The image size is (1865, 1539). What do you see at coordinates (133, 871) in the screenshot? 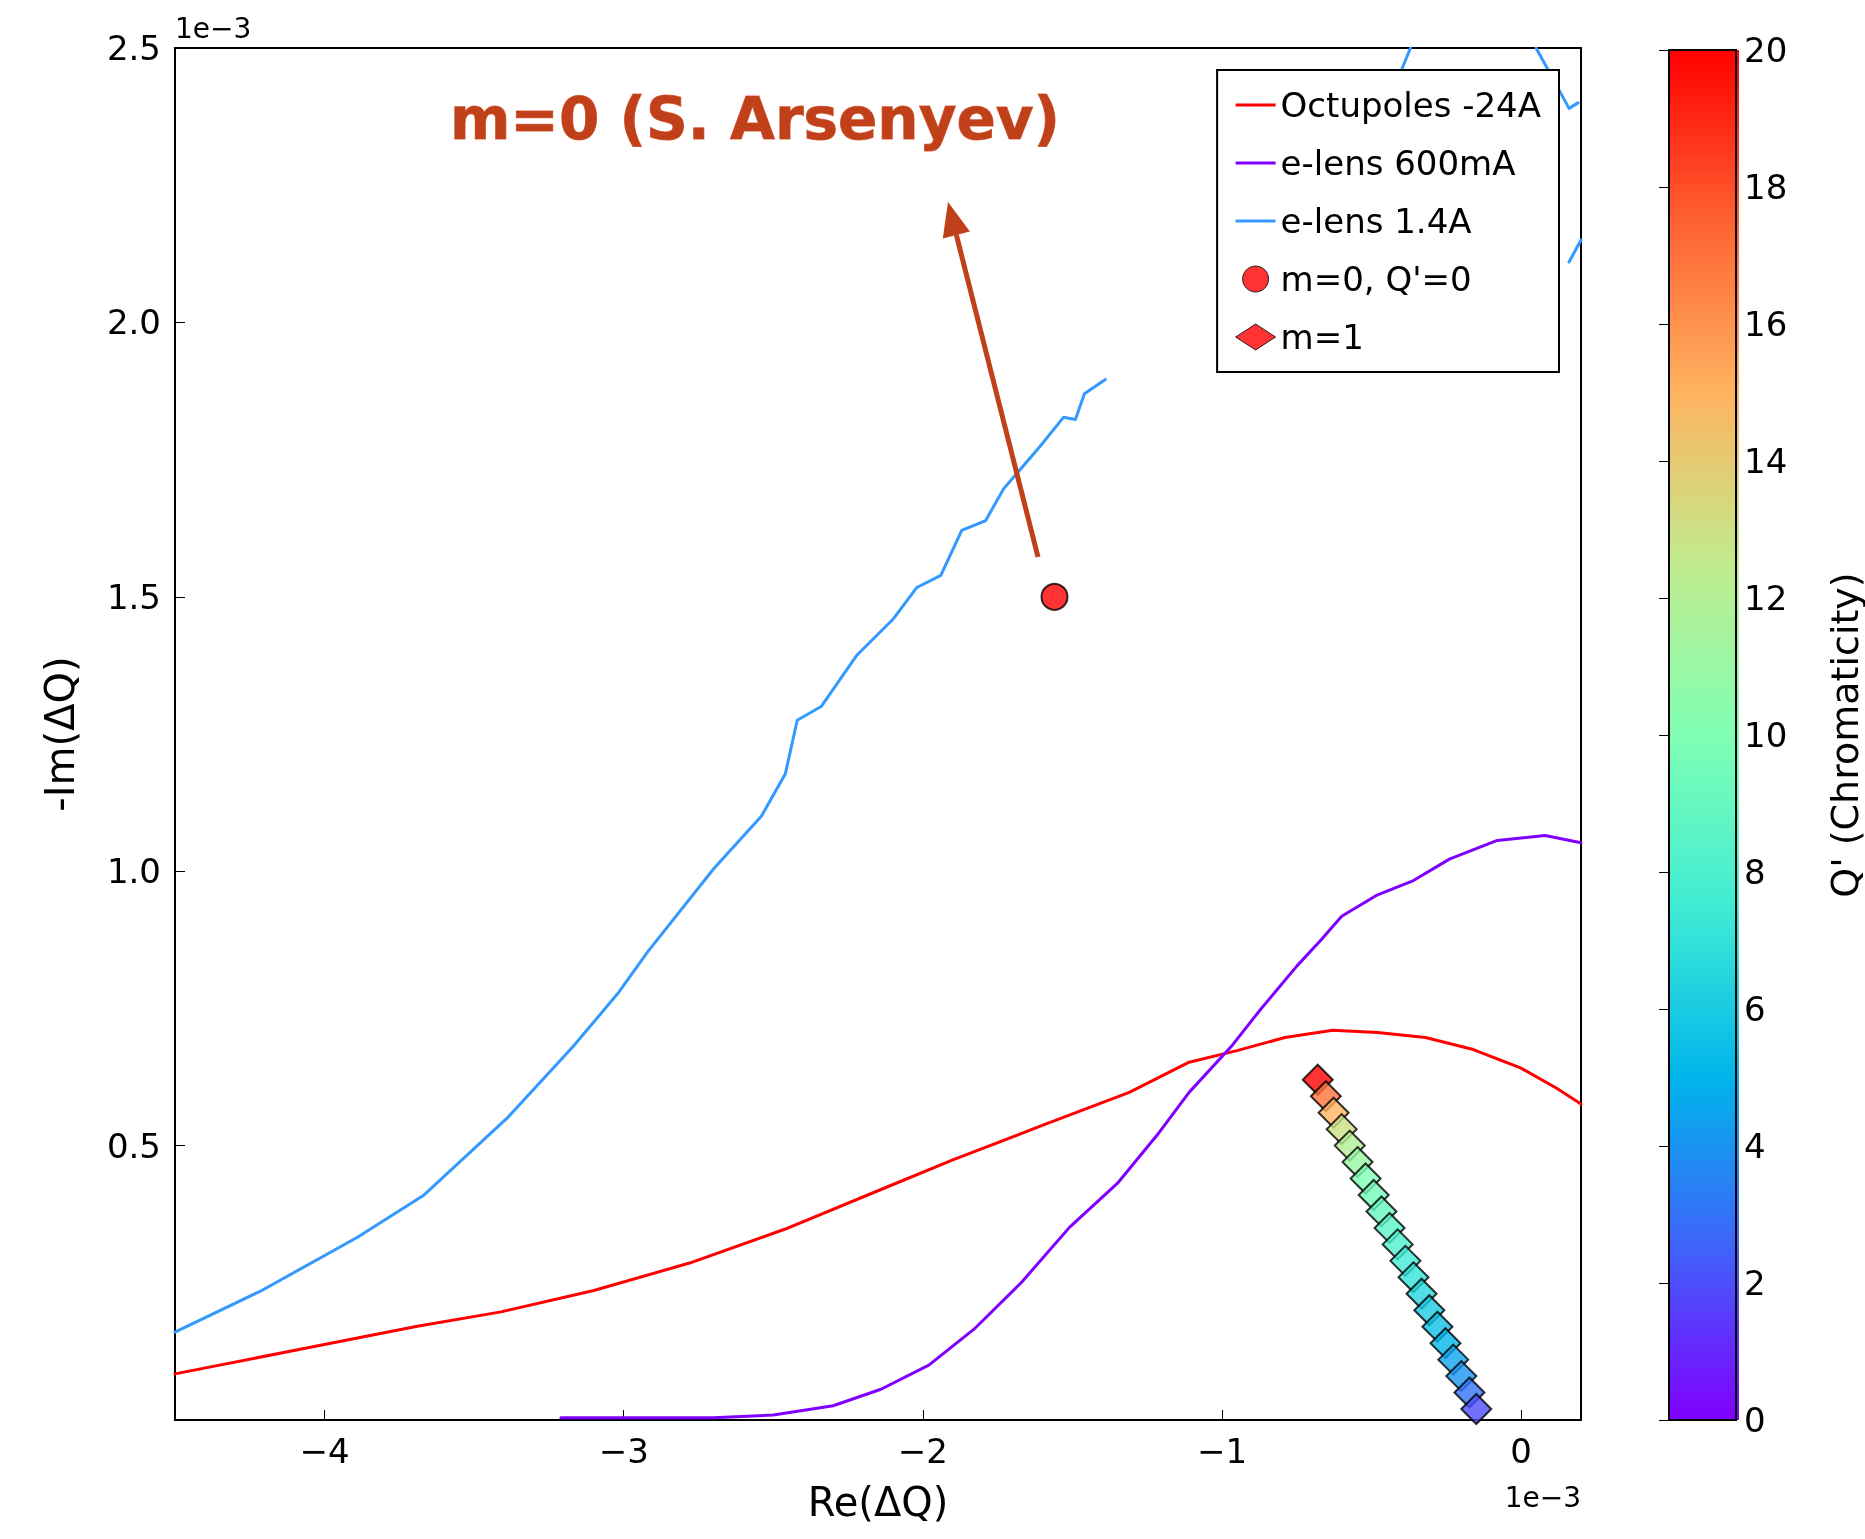
I see `y-tick-label: 1.0` at bounding box center [133, 871].